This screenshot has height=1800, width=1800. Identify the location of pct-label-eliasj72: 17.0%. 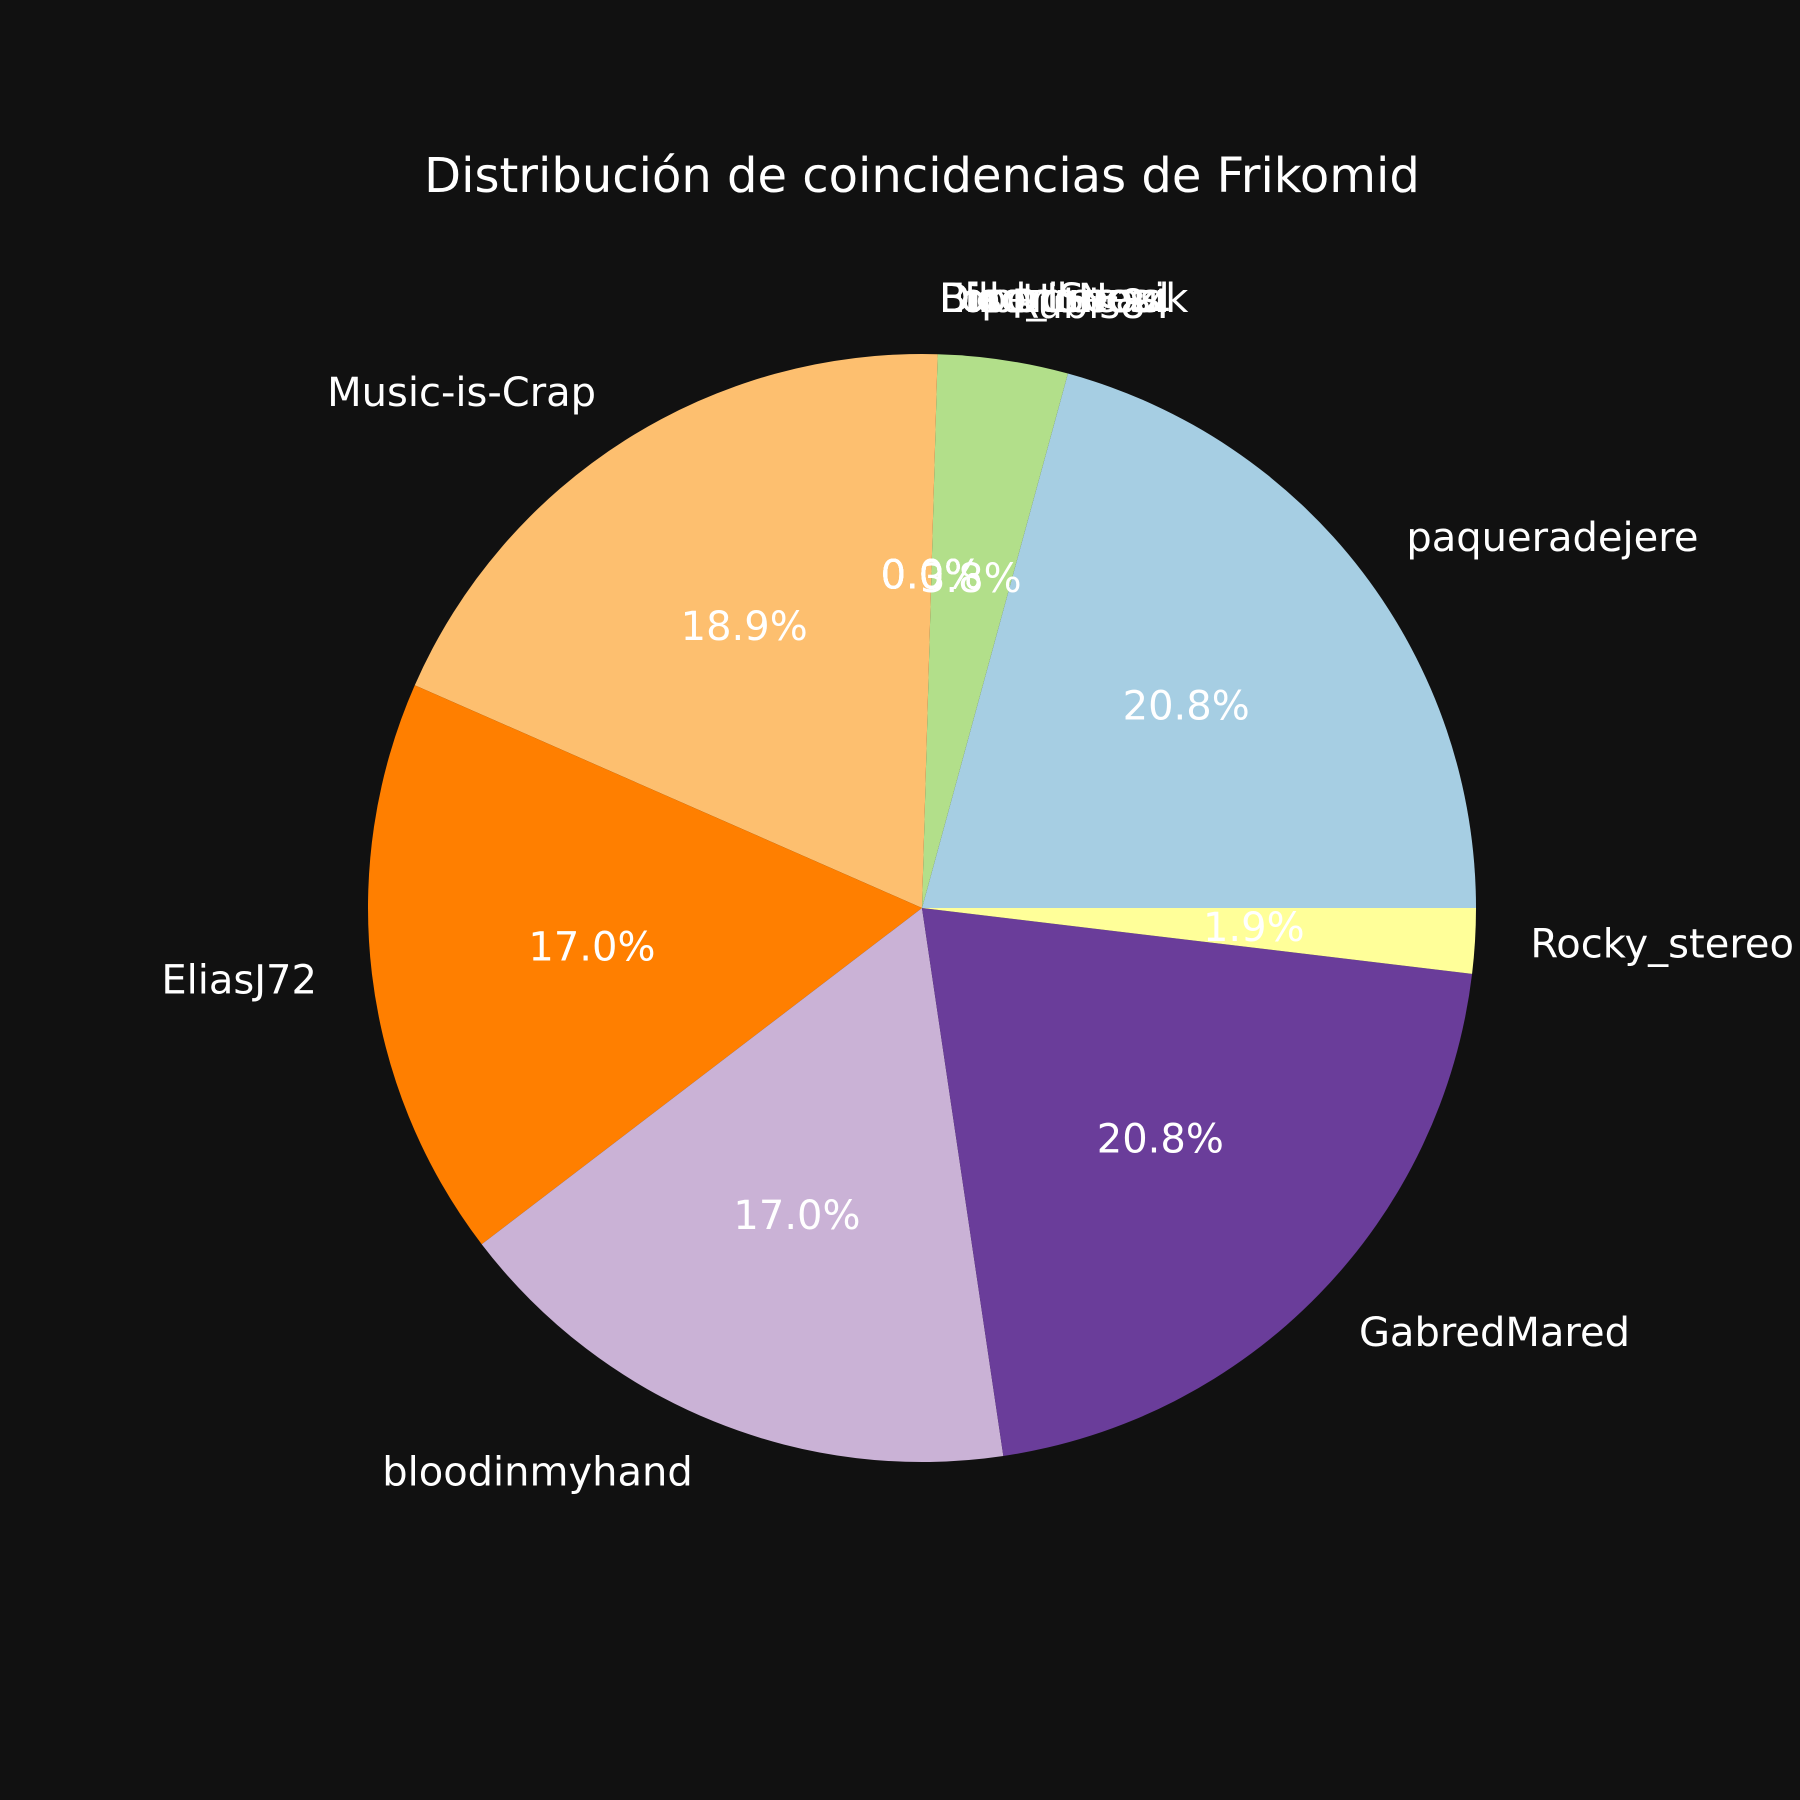
(591, 948).